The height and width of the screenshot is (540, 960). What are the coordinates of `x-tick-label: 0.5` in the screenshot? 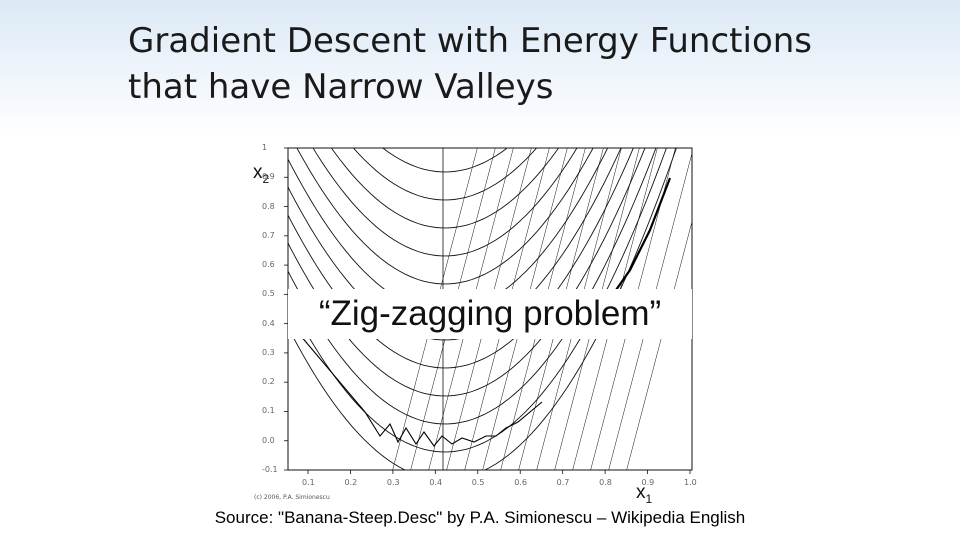 It's located at (478, 482).